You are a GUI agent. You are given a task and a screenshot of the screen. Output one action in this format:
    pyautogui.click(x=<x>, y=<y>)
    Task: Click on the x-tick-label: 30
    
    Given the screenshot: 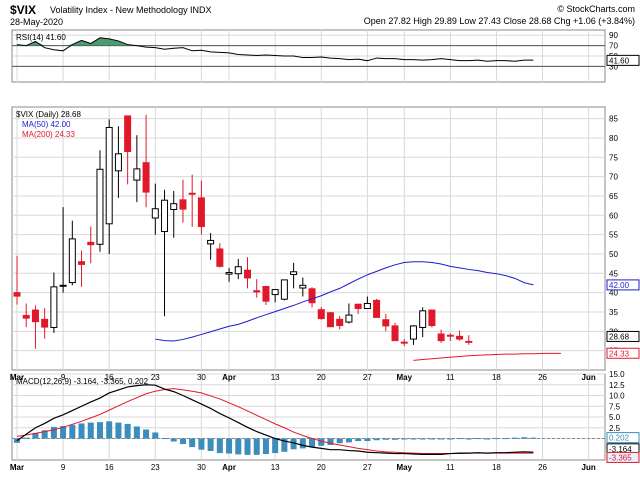 What is the action you would take?
    pyautogui.click(x=201, y=377)
    